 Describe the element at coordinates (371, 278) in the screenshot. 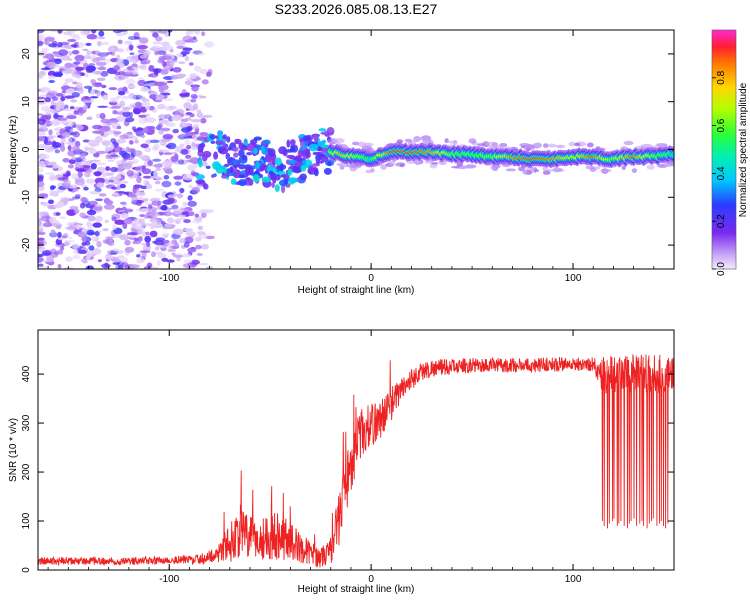

I see `spectrogram-x-tick-label: 0` at that location.